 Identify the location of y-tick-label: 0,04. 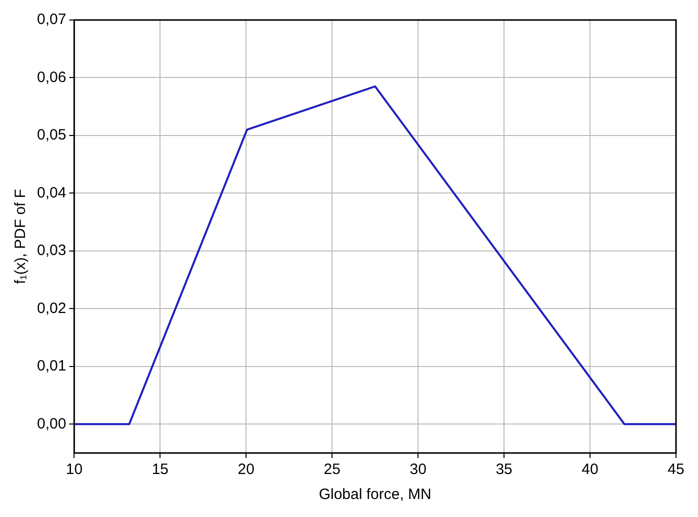
(51, 193).